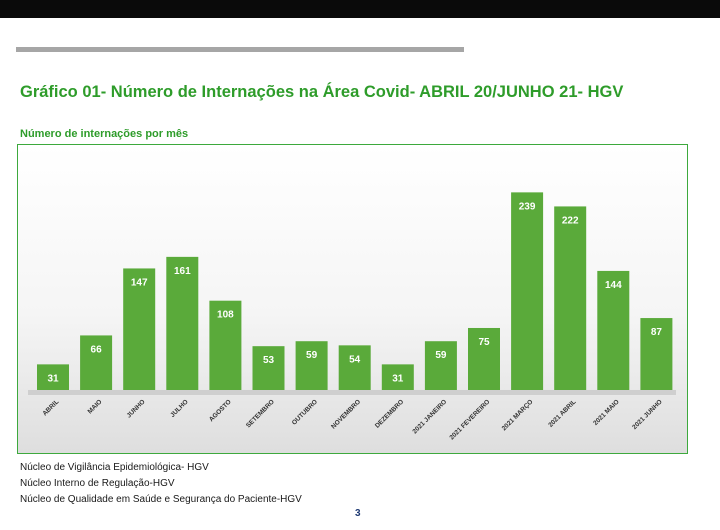 Image resolution: width=720 pixels, height=530 pixels. What do you see at coordinates (182, 271) in the screenshot?
I see `bar-value-label: 161` at bounding box center [182, 271].